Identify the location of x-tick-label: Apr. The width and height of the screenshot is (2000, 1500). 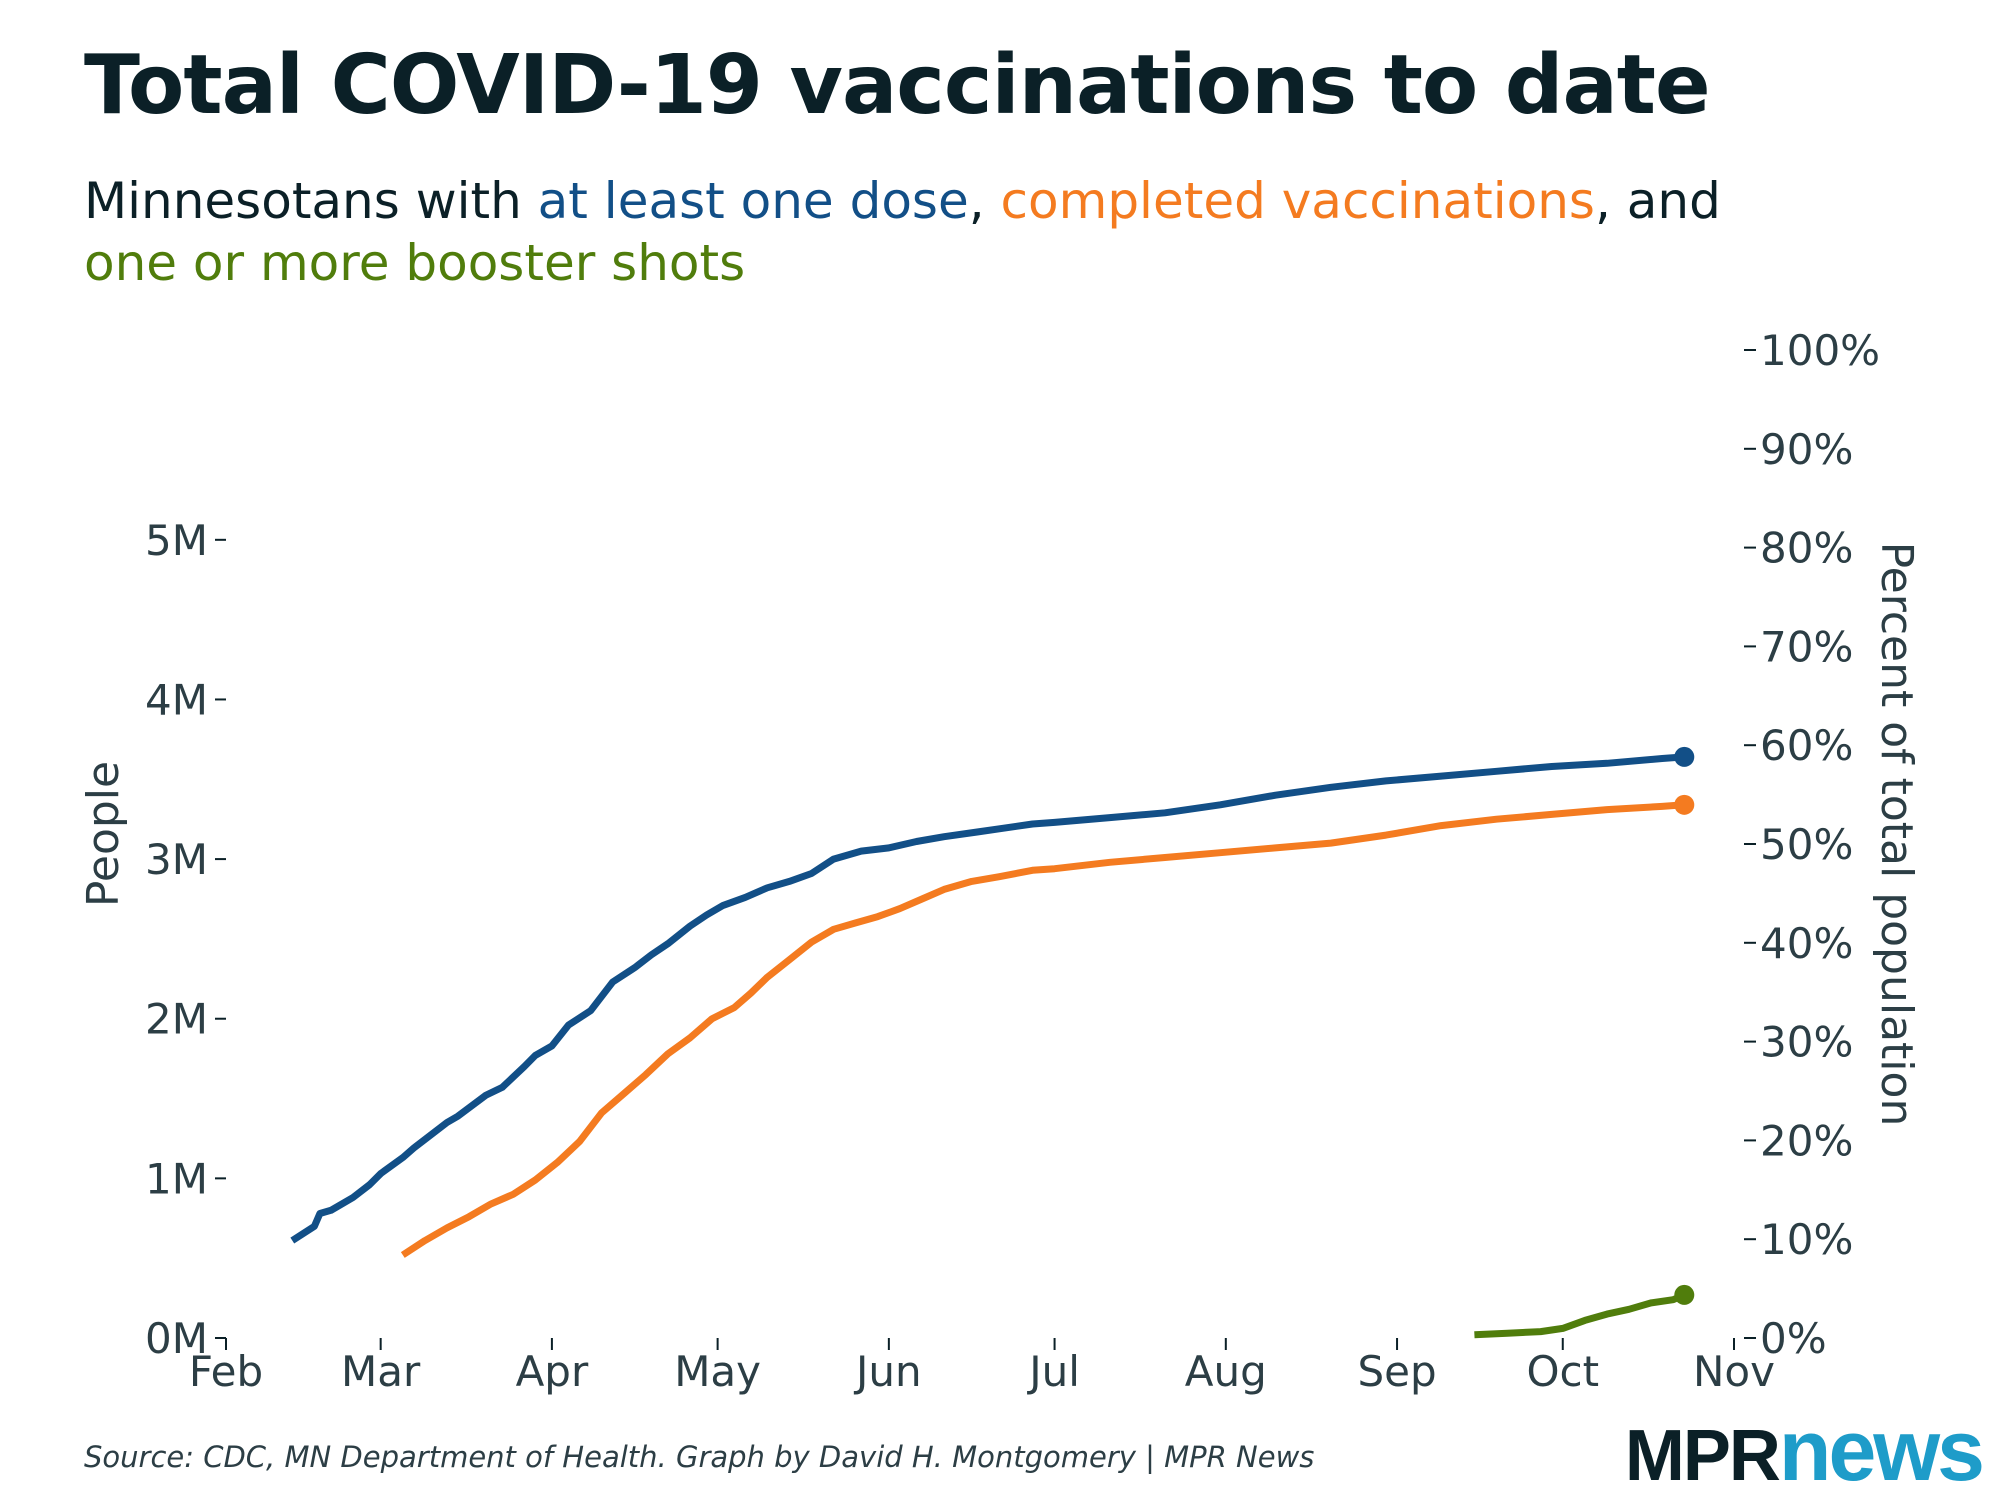
(552, 1371).